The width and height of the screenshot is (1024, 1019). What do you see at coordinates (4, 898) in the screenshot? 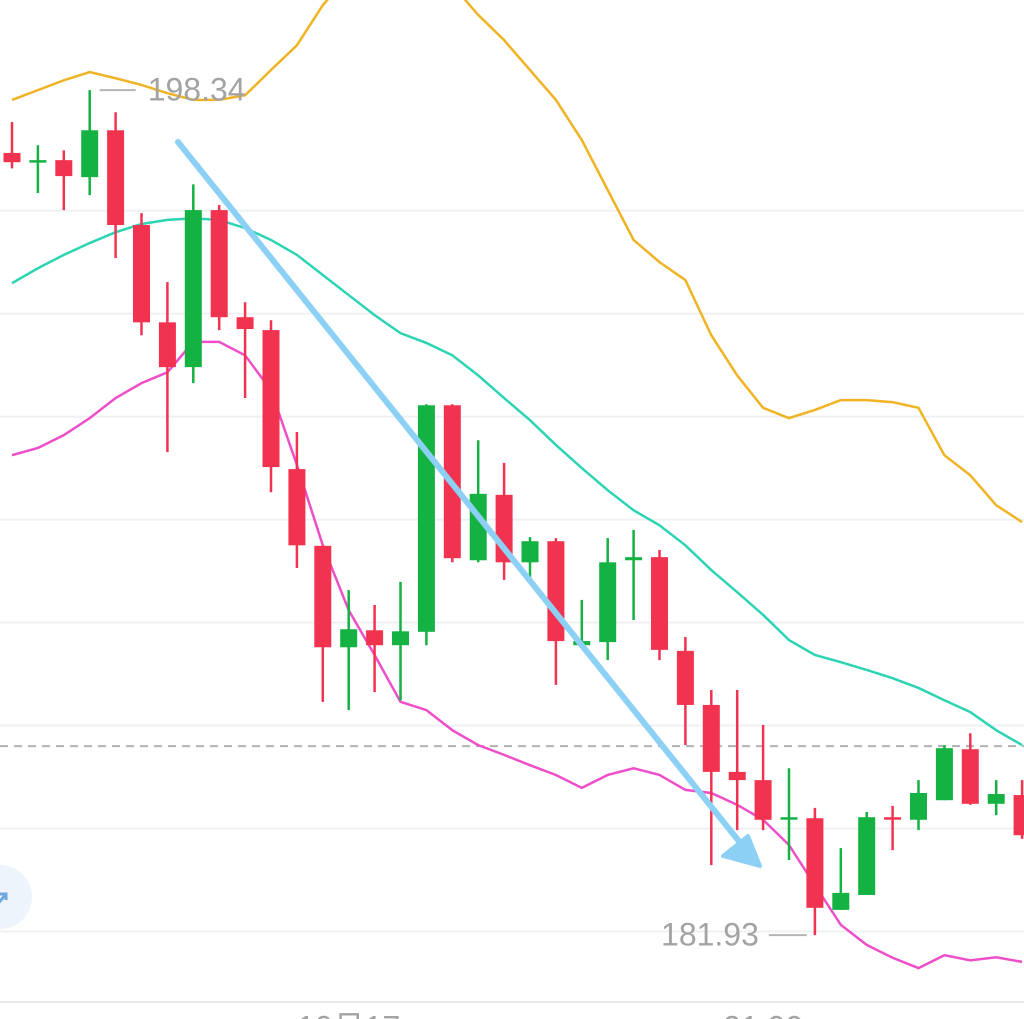
I see `side-button-icon` at bounding box center [4, 898].